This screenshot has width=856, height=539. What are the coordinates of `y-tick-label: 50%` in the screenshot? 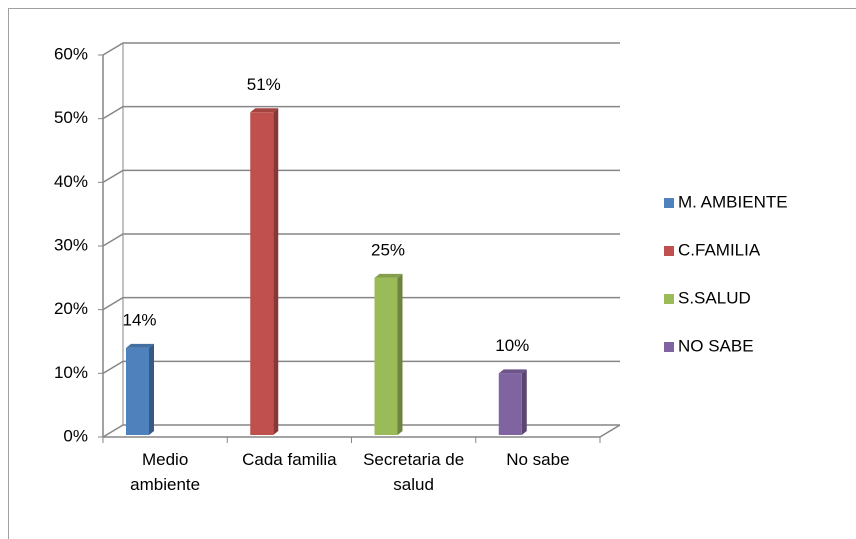 It's located at (71, 117).